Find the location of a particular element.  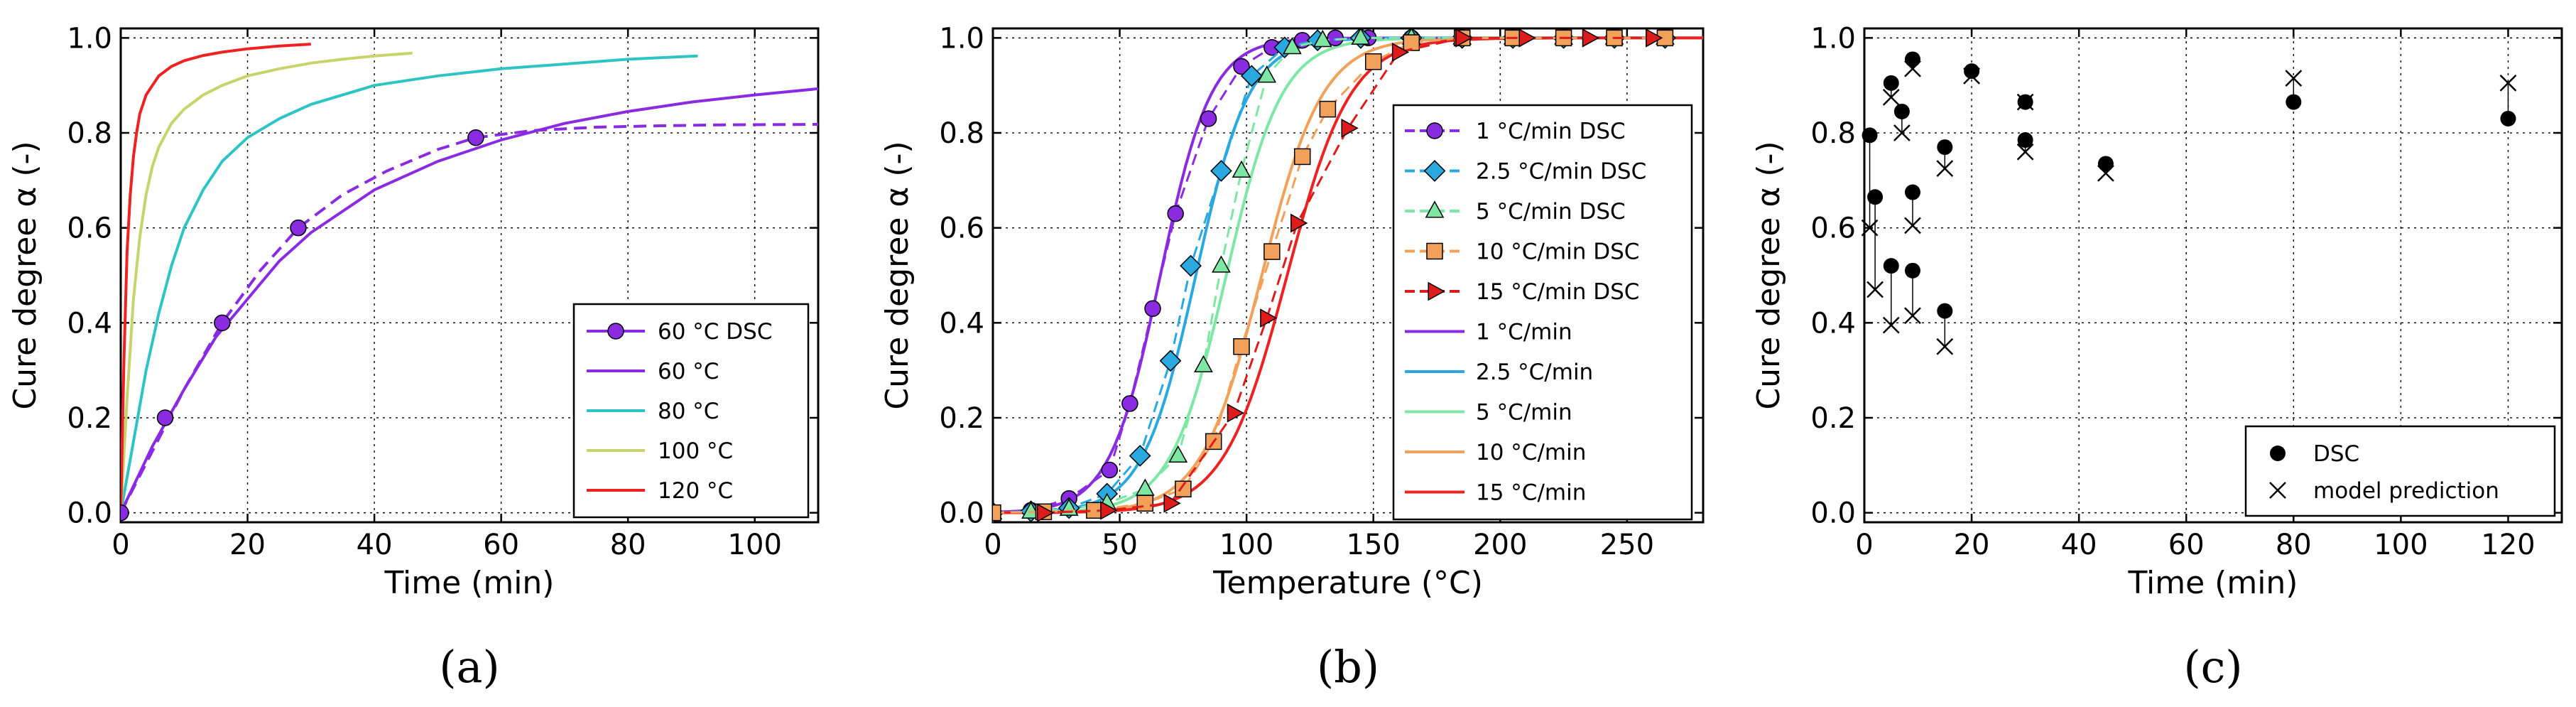

legend-label: 1 °C/min DSC is located at coordinates (1551, 131).